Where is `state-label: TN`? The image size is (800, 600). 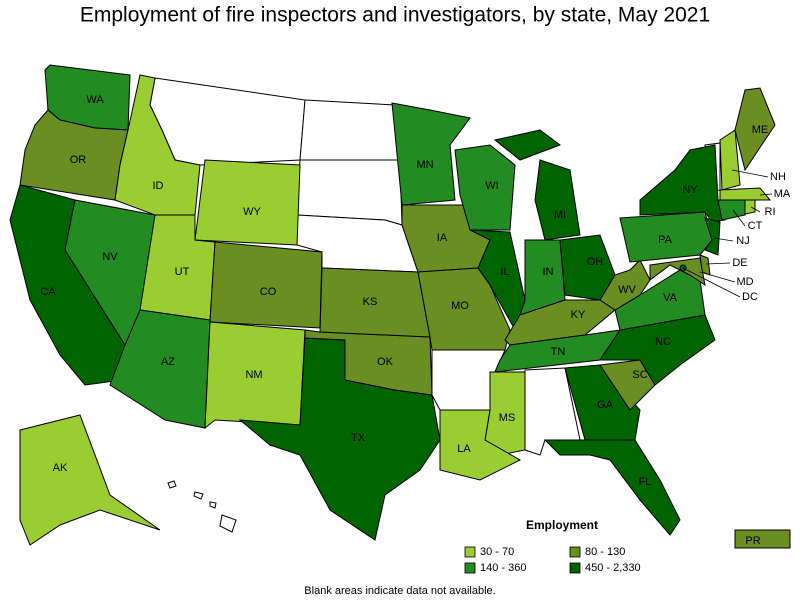
state-label: TN is located at coordinates (558, 352).